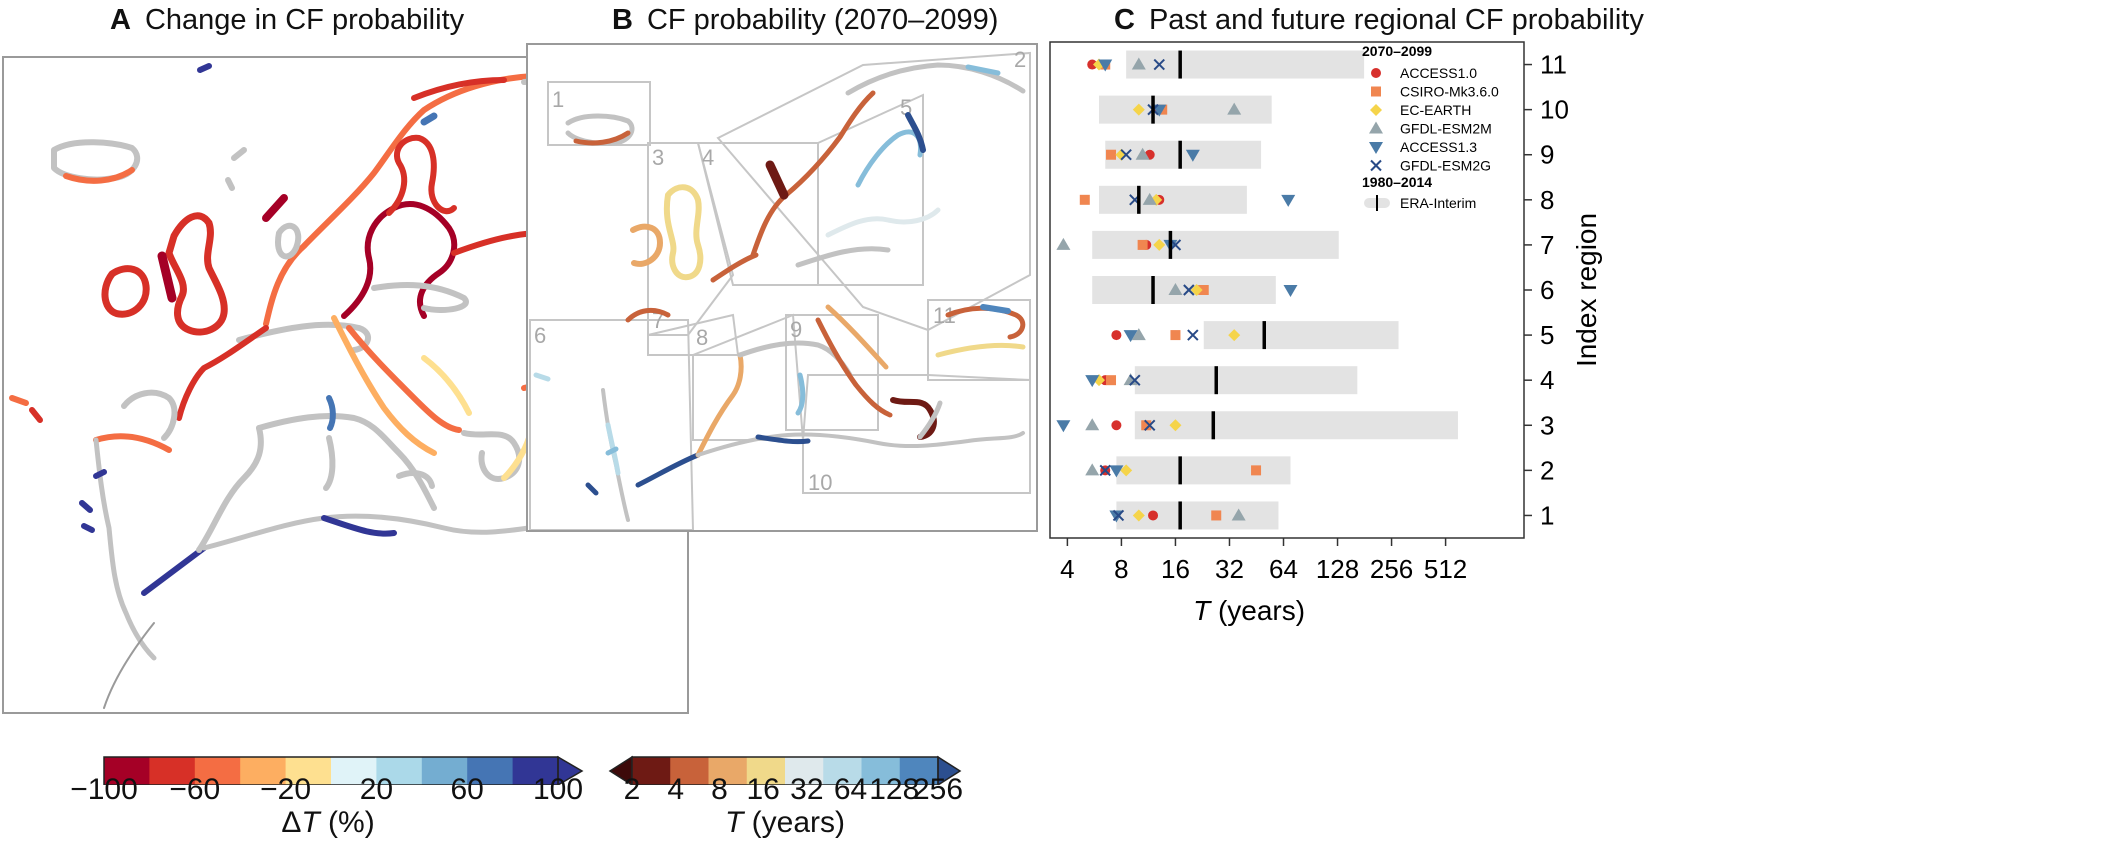  I want to click on series-GFDL-ESM2M, so click(1151, 289).